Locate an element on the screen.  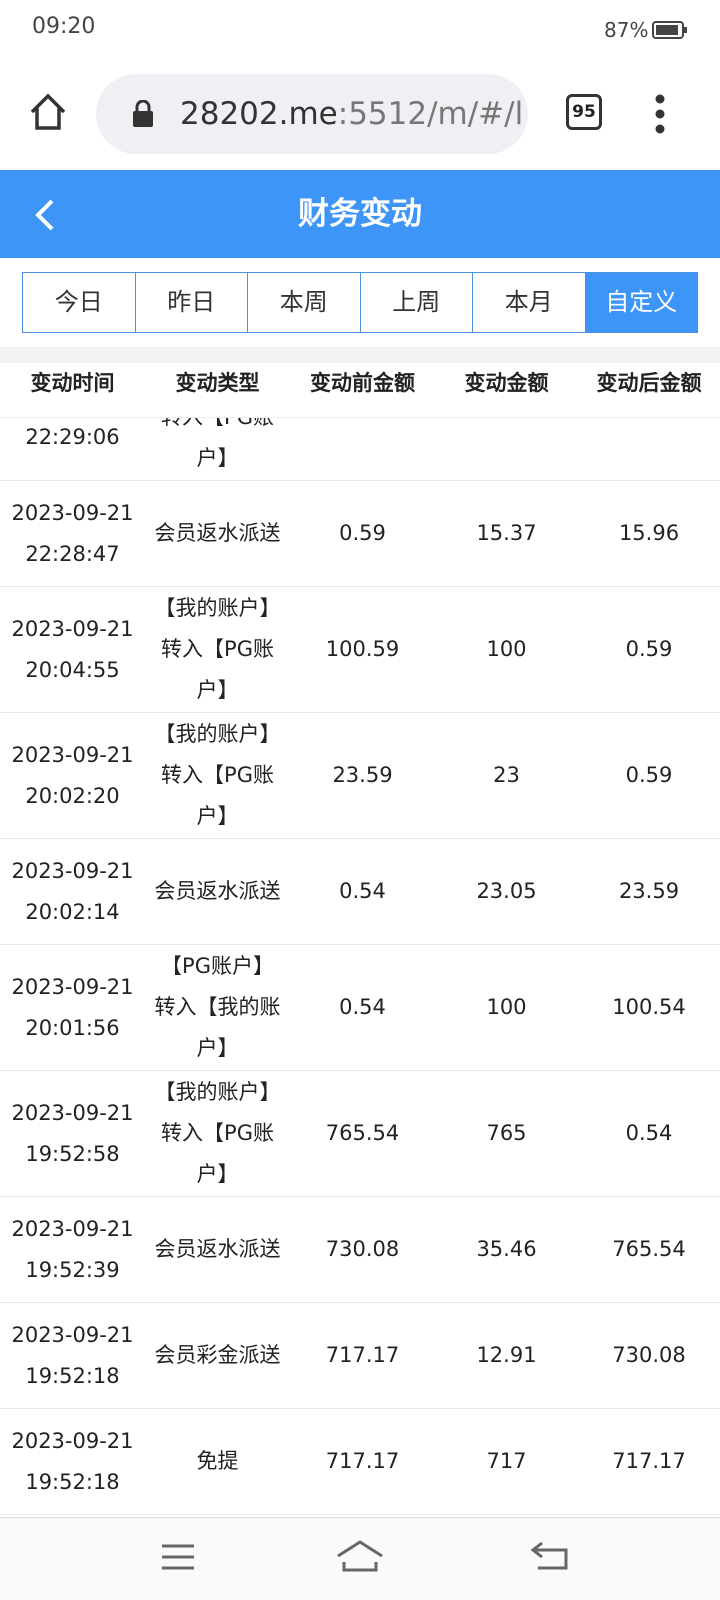
before-value: 0.59 is located at coordinates (362, 533).